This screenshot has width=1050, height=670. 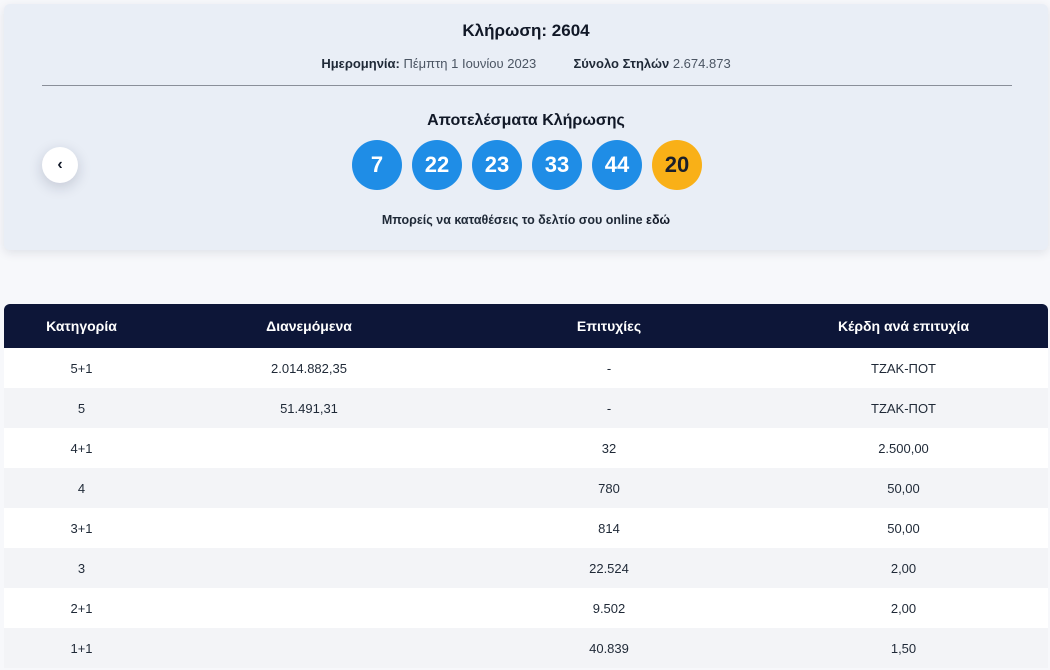 I want to click on header-distributed: Διανεμόμενα, so click(x=309, y=326).